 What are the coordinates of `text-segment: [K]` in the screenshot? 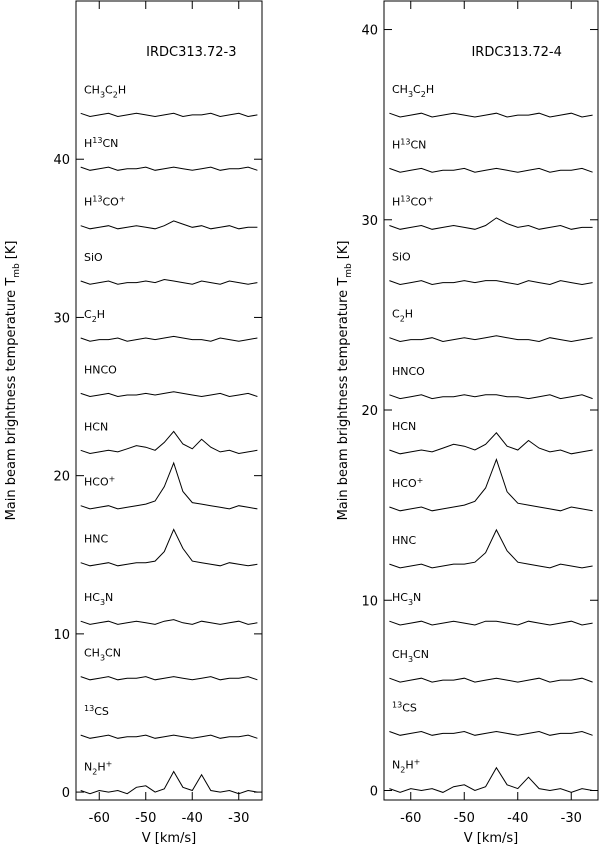 It's located at (11, 250).